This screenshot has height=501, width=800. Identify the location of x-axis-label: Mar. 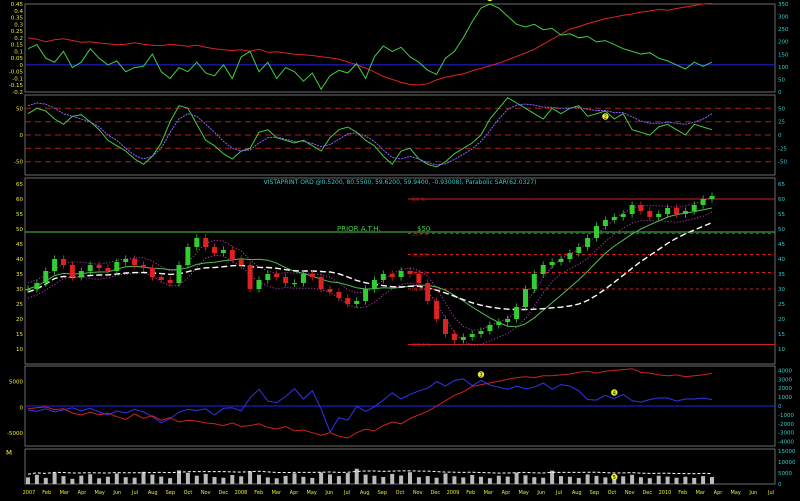
(65, 493).